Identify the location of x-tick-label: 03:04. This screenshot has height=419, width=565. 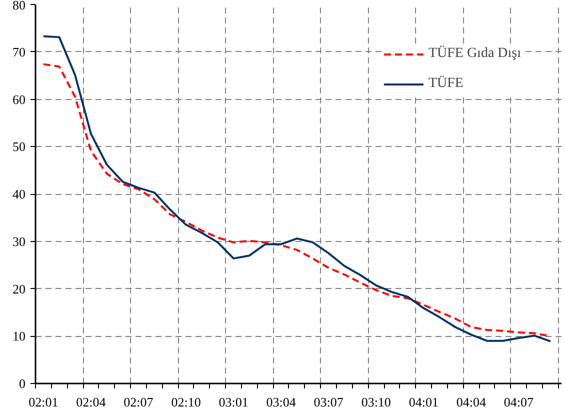
(281, 402).